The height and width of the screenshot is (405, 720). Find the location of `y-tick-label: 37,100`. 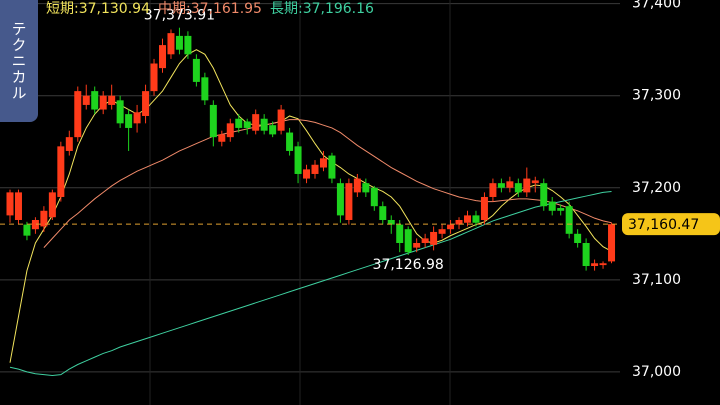

y-tick-label: 37,100 is located at coordinates (656, 280).